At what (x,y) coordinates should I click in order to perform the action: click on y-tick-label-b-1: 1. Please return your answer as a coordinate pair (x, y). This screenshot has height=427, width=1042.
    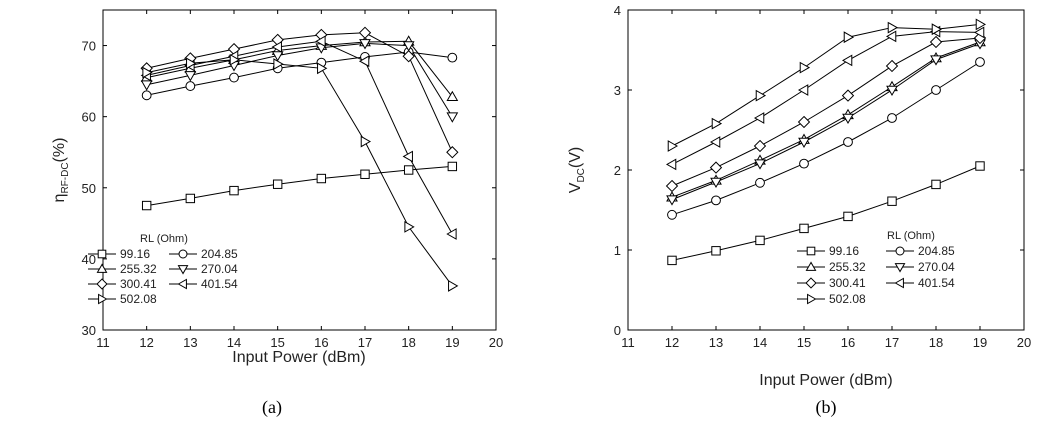
    Looking at the image, I should click on (617, 250).